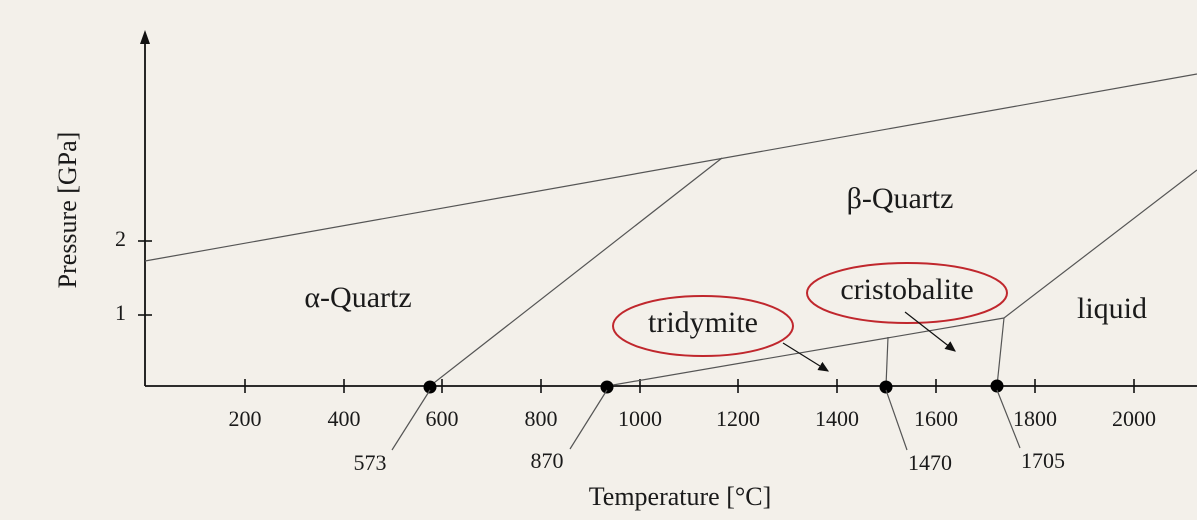 The image size is (1197, 520). Describe the element at coordinates (680, 496) in the screenshot. I see `x-axis-title: Temperature [°C]` at that location.